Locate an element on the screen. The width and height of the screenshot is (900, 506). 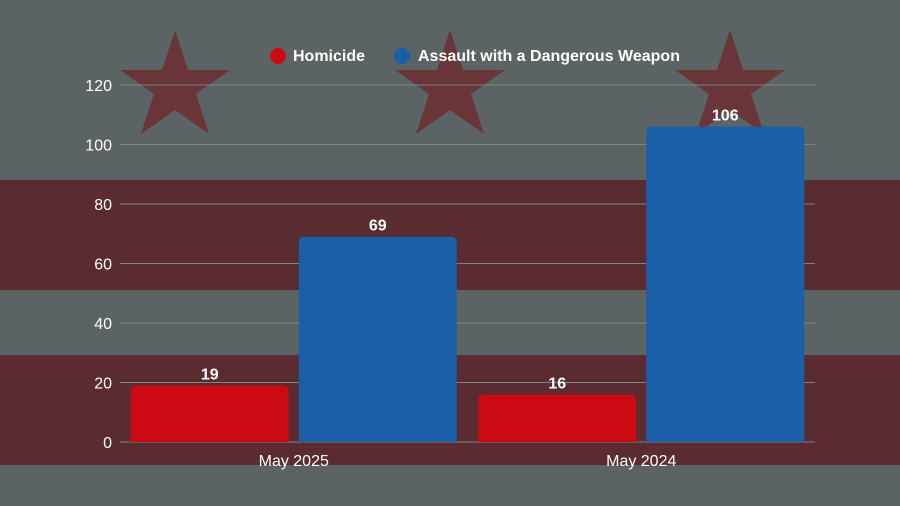
y-tick-label: 120 is located at coordinates (98, 86).